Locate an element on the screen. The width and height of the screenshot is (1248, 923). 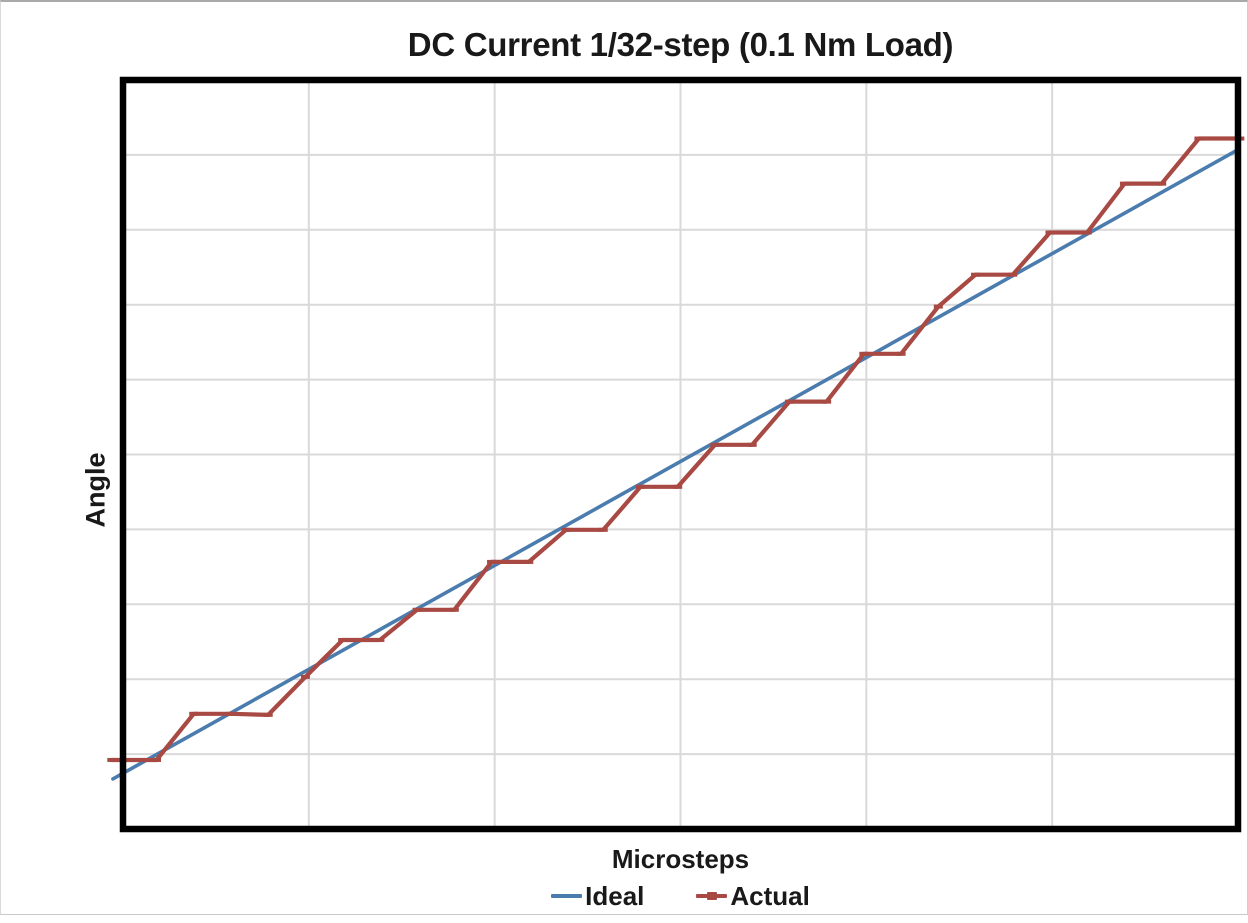
legend-item-ideal: Ideal is located at coordinates (597, 896).